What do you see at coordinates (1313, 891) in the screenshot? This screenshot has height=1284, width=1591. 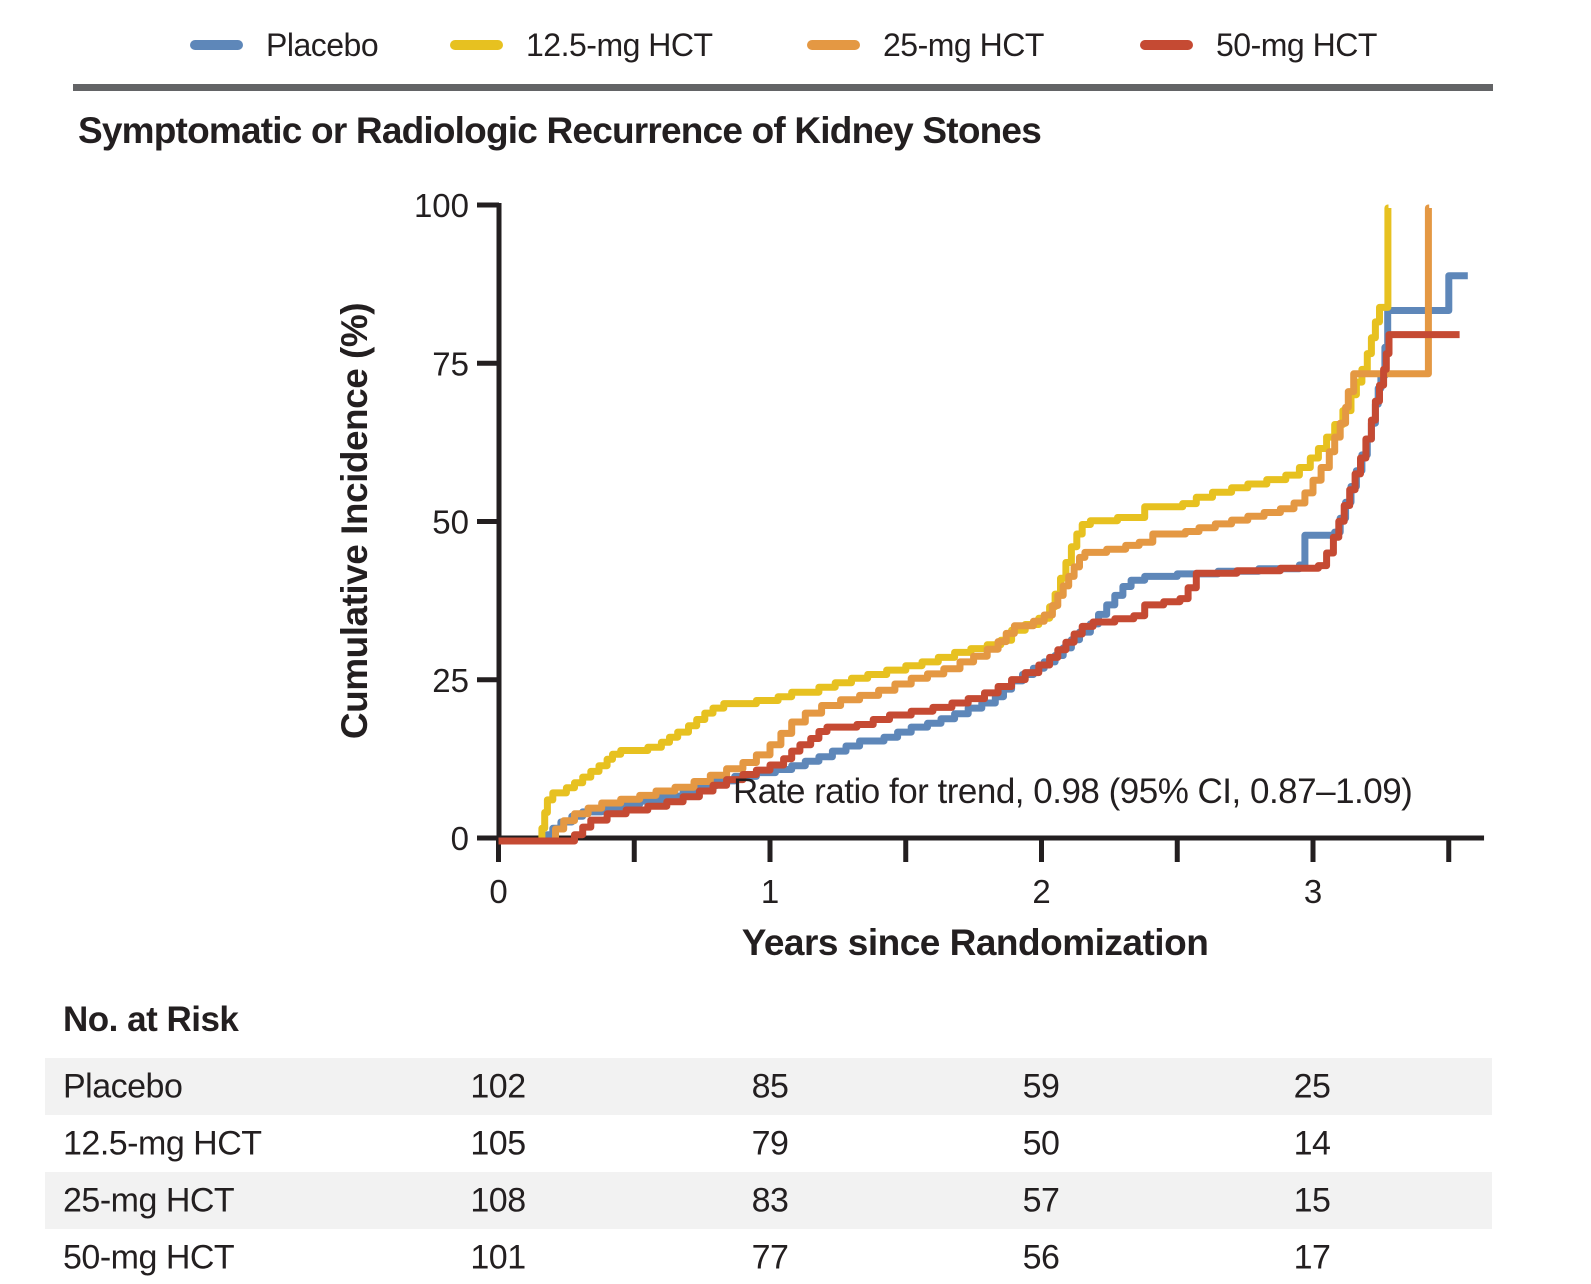 I see `x-tick-label: 3` at bounding box center [1313, 891].